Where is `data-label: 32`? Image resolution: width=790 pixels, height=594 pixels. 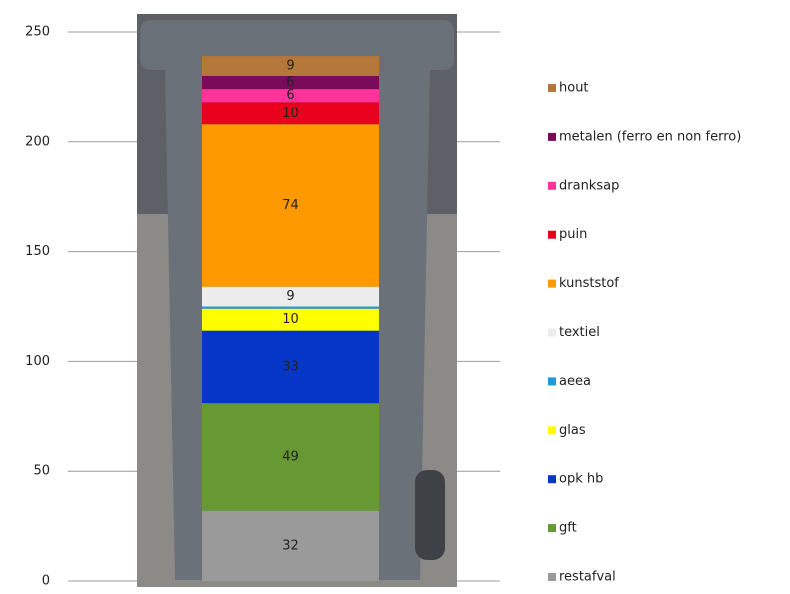
data-label: 32 is located at coordinates (290, 545).